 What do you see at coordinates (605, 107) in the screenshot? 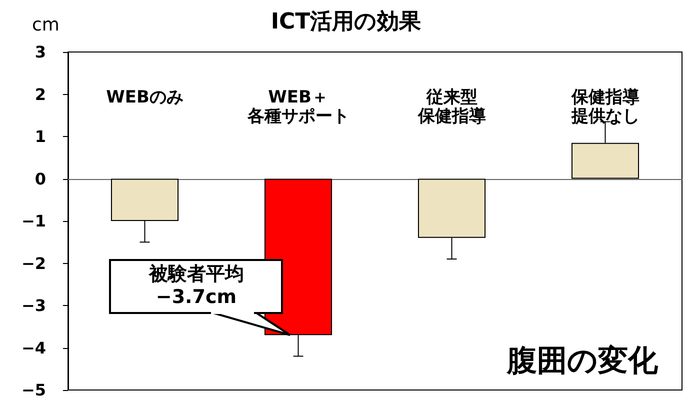
I see `x-tick-label: 保健指導提供なし` at bounding box center [605, 107].